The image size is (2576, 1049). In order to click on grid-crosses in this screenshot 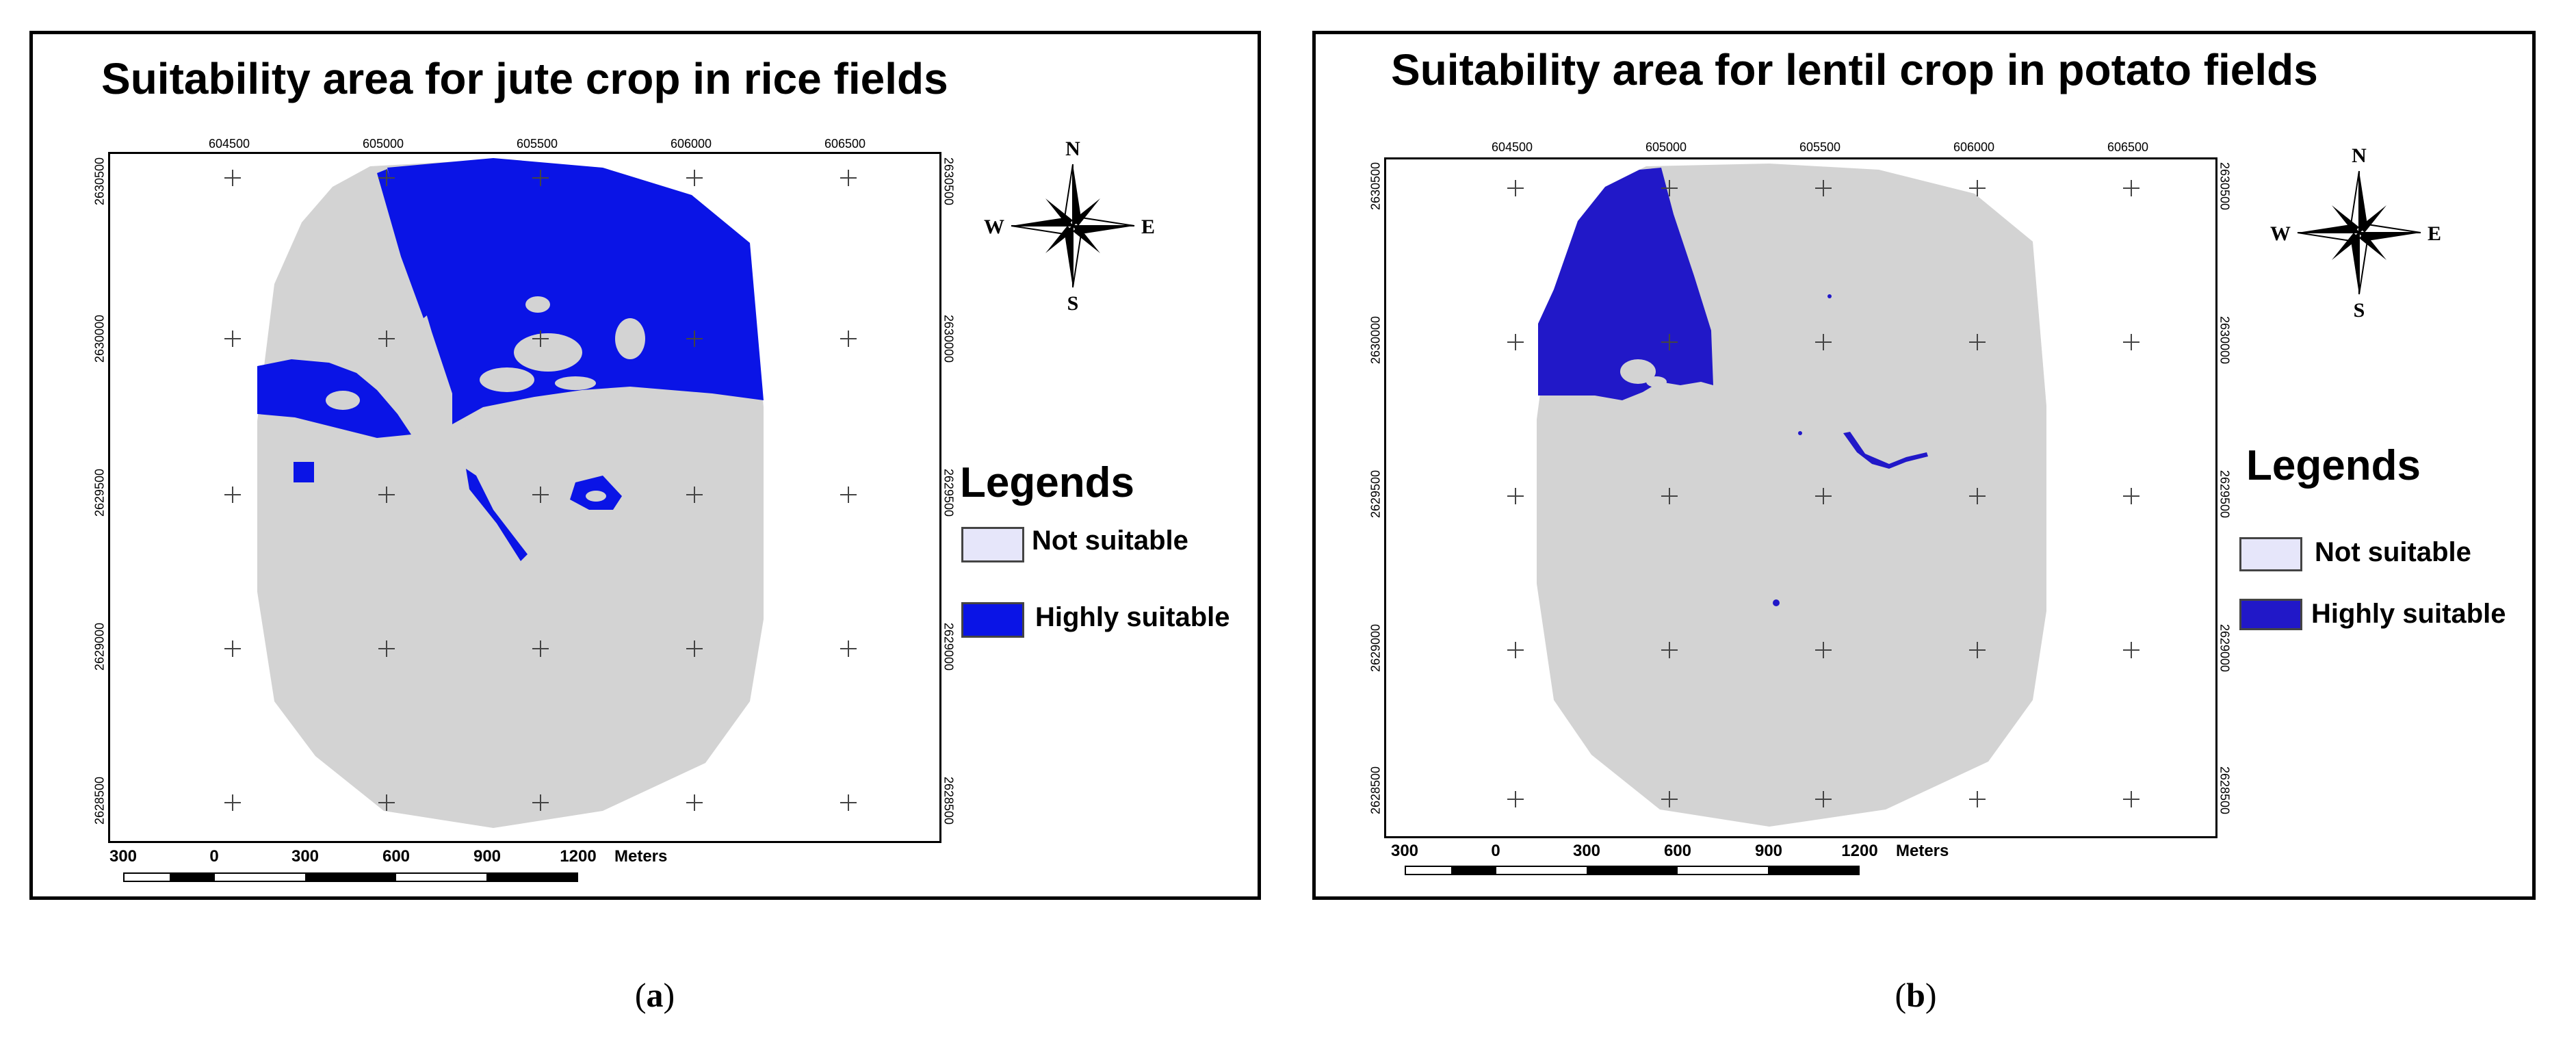, I will do `click(1823, 493)`.